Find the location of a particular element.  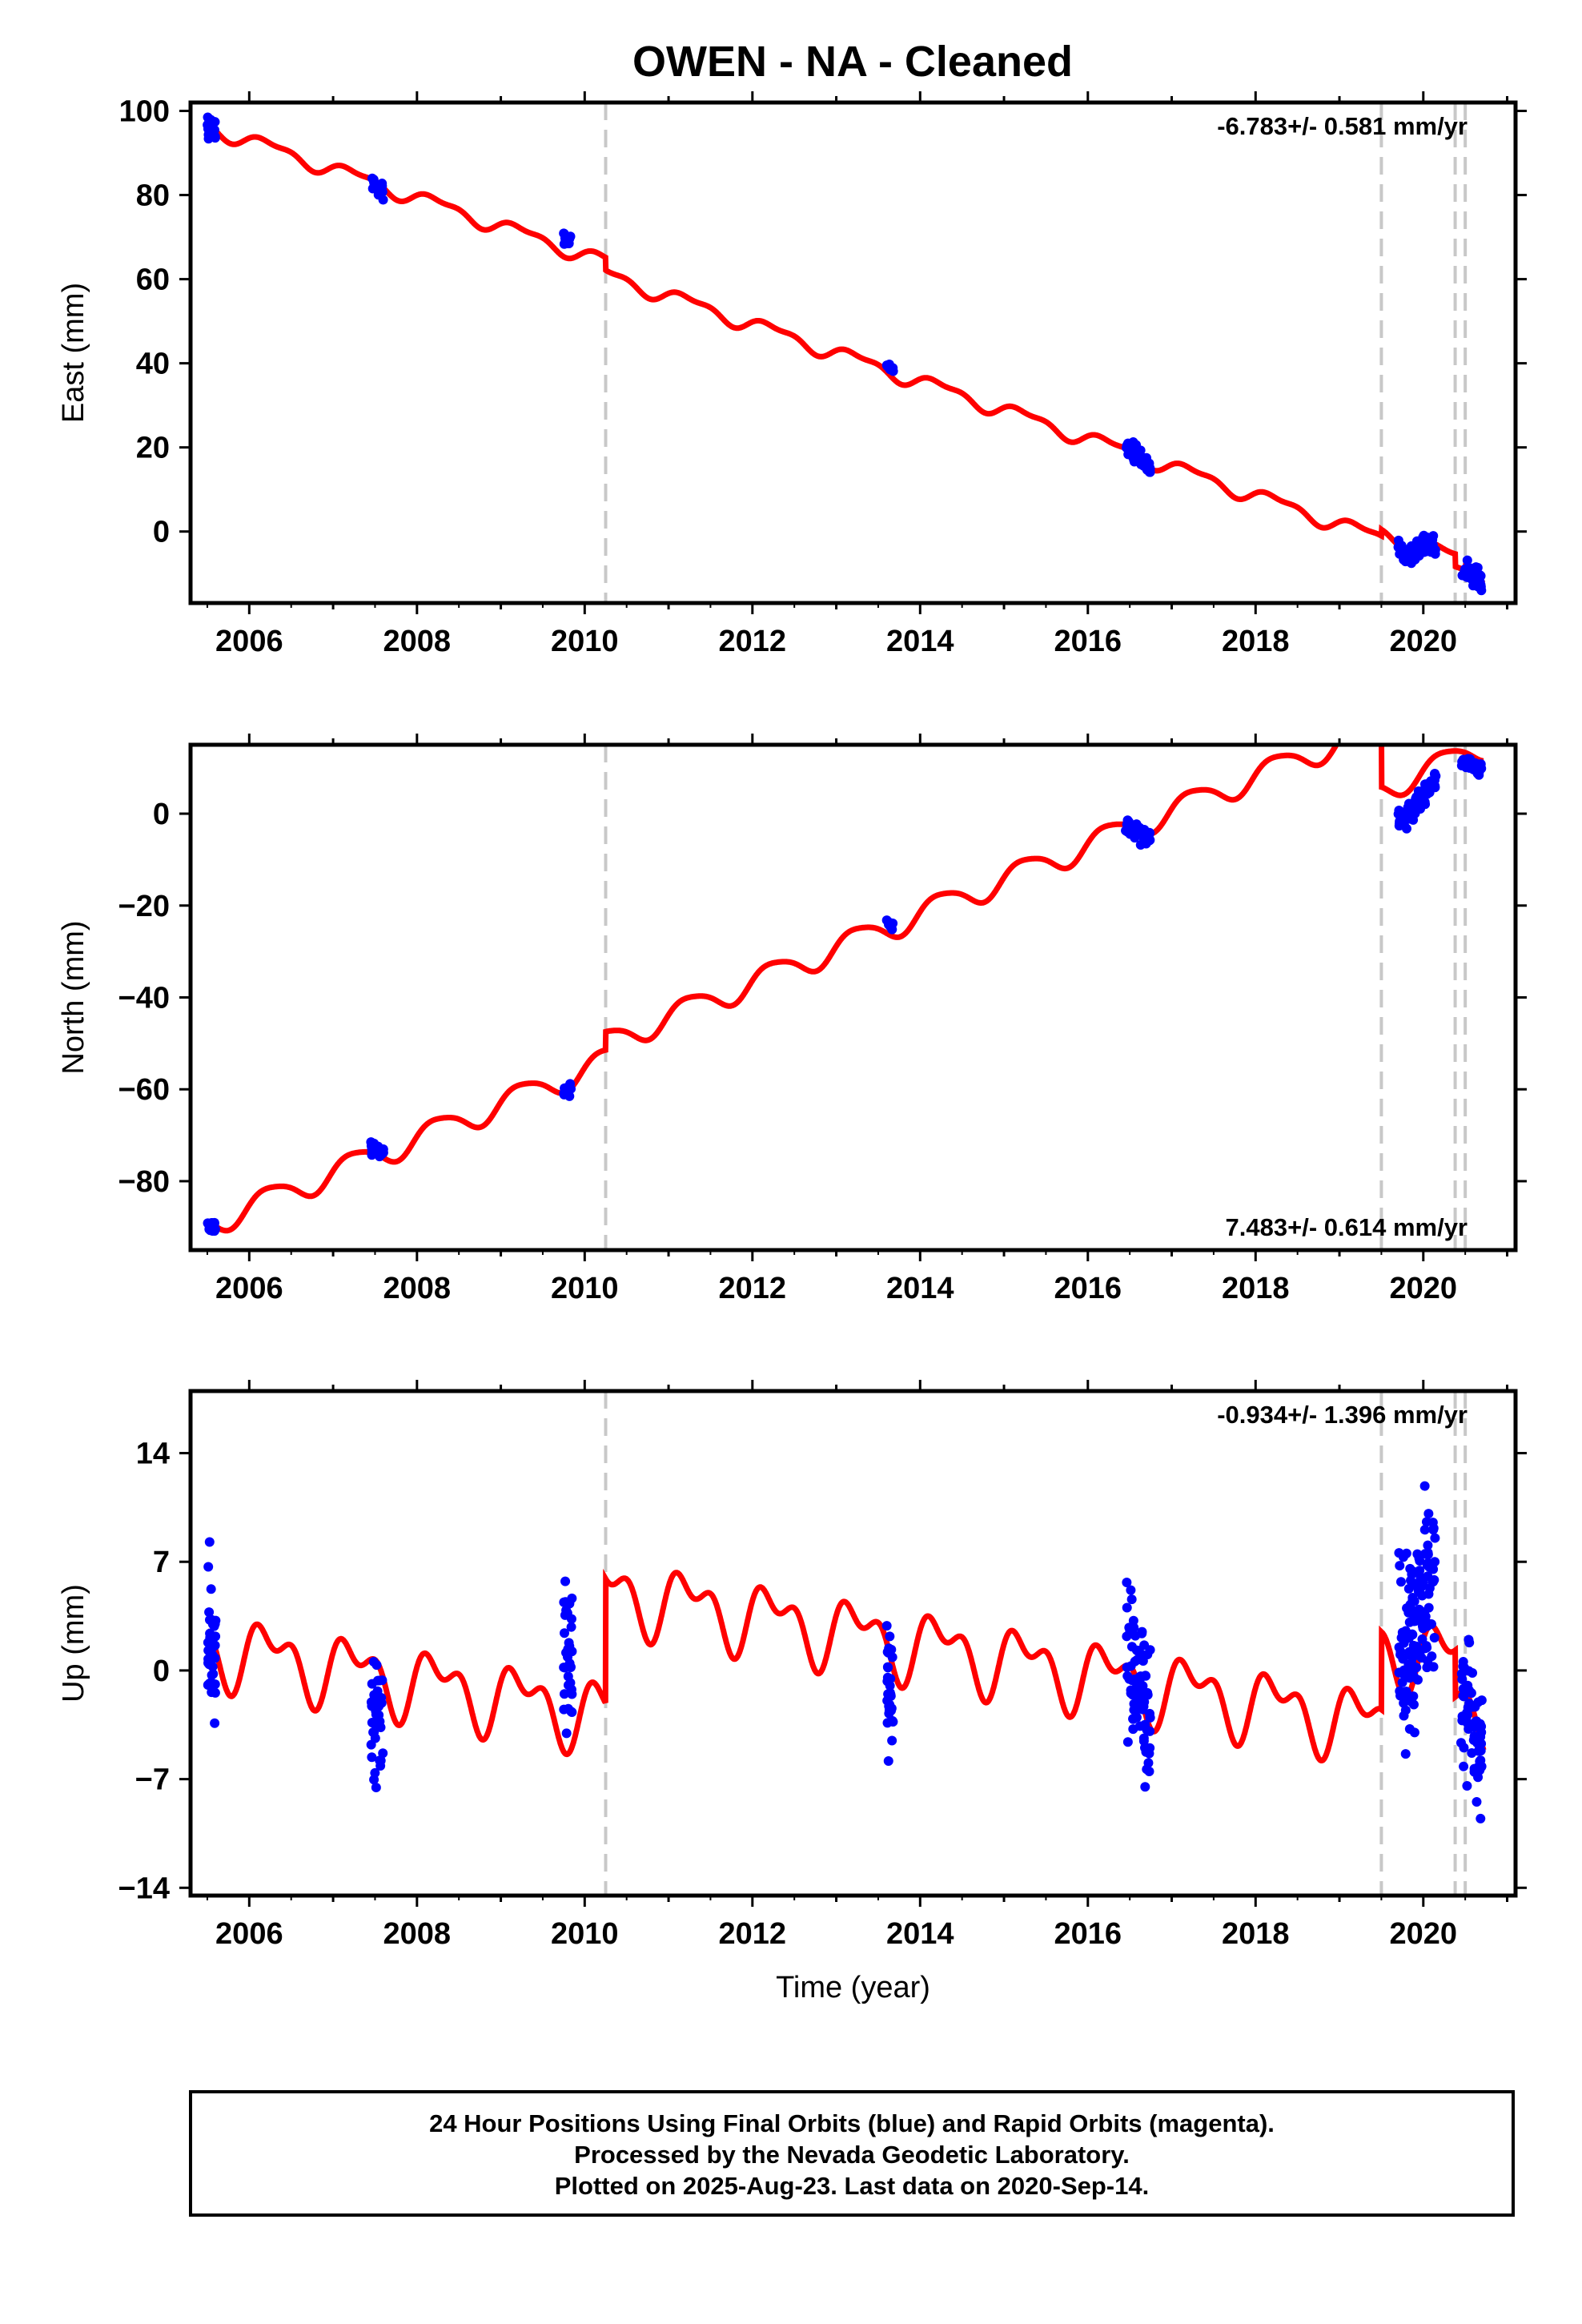

y-tick-label: 60 is located at coordinates (153, 280).